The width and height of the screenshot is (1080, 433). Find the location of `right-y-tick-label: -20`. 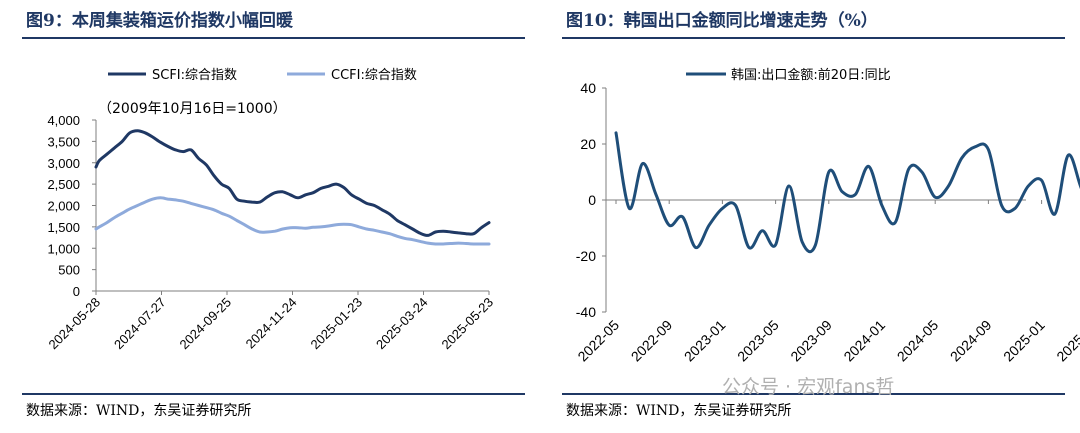

right-y-tick-label: -20 is located at coordinates (586, 256).